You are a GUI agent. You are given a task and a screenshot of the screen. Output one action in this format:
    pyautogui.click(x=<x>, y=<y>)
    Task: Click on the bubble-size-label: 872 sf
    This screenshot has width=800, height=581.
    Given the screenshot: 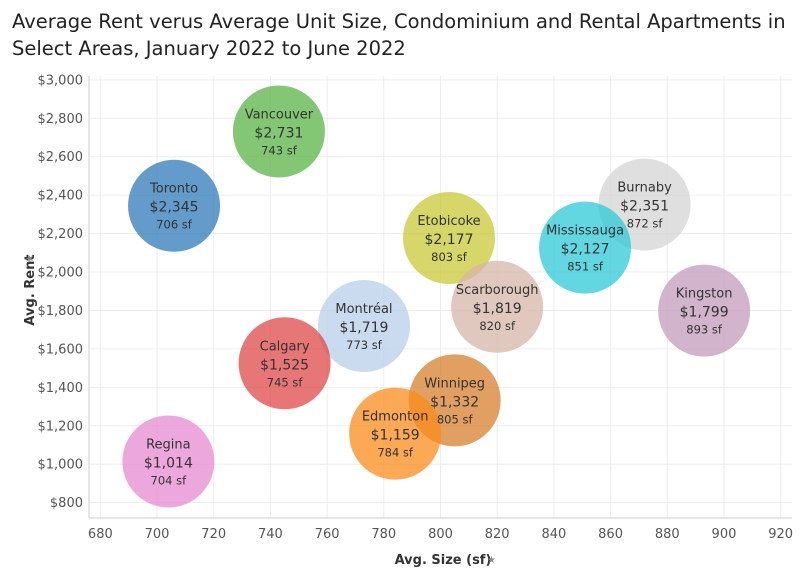 What is the action you would take?
    pyautogui.click(x=645, y=224)
    